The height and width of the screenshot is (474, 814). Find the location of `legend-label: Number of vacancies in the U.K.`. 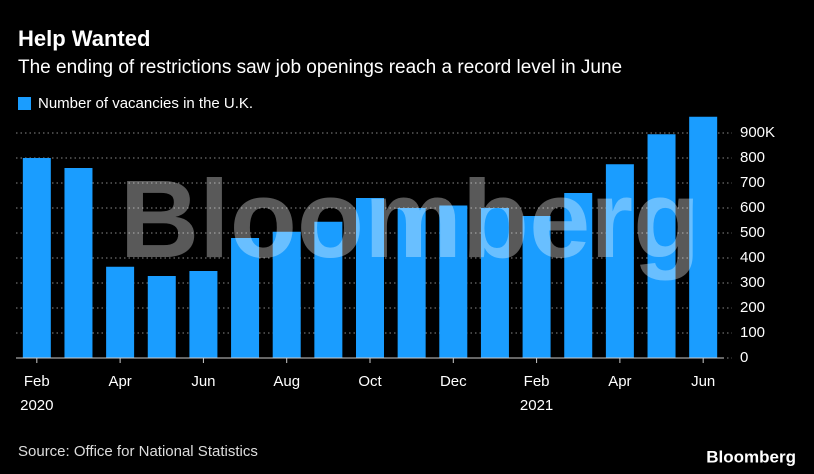

legend-label: Number of vacancies in the U.K. is located at coordinates (145, 103).